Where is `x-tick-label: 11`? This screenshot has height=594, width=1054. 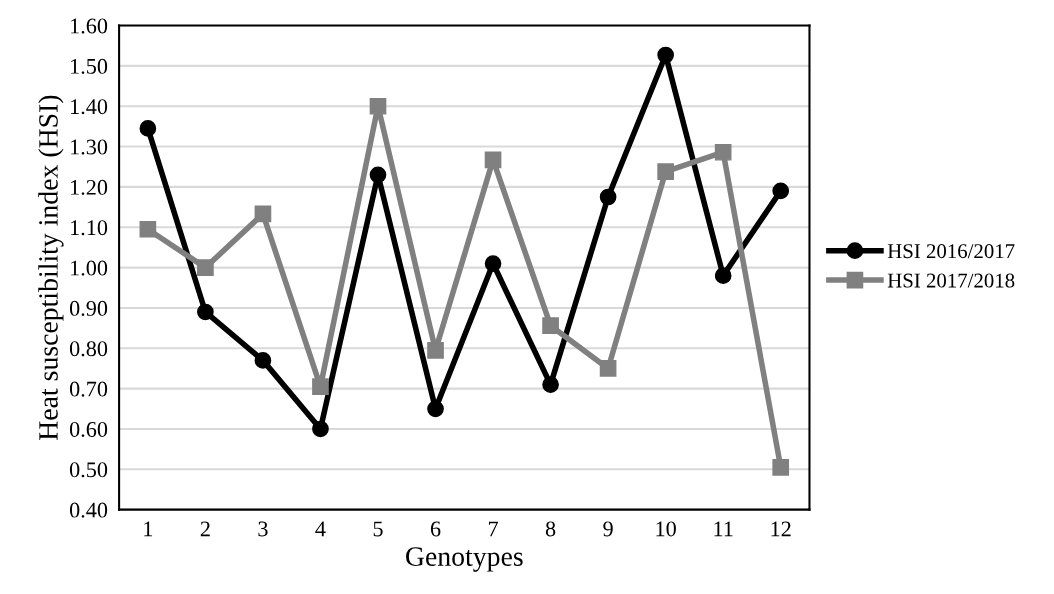 x-tick-label: 11 is located at coordinates (723, 529).